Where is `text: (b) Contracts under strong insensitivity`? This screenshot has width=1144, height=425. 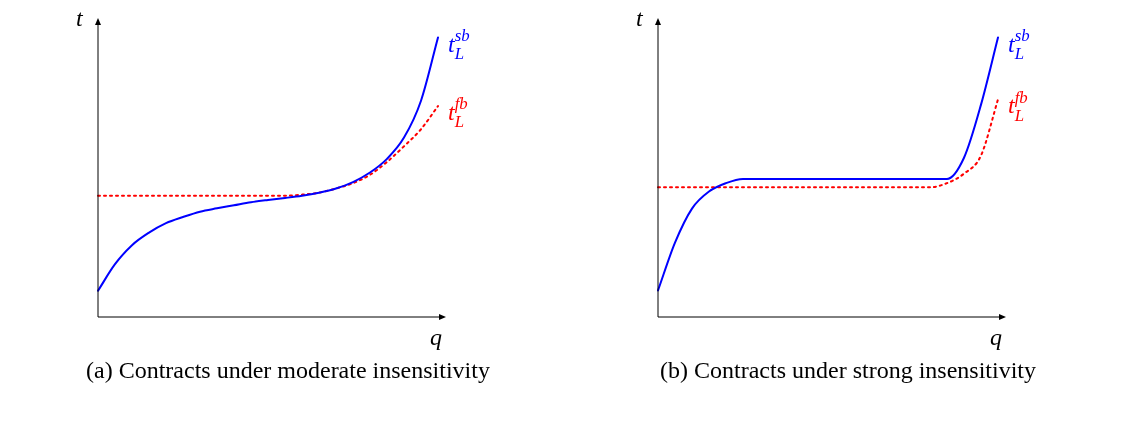
text: (b) Contracts under strong insensitivity is located at coordinates (848, 370).